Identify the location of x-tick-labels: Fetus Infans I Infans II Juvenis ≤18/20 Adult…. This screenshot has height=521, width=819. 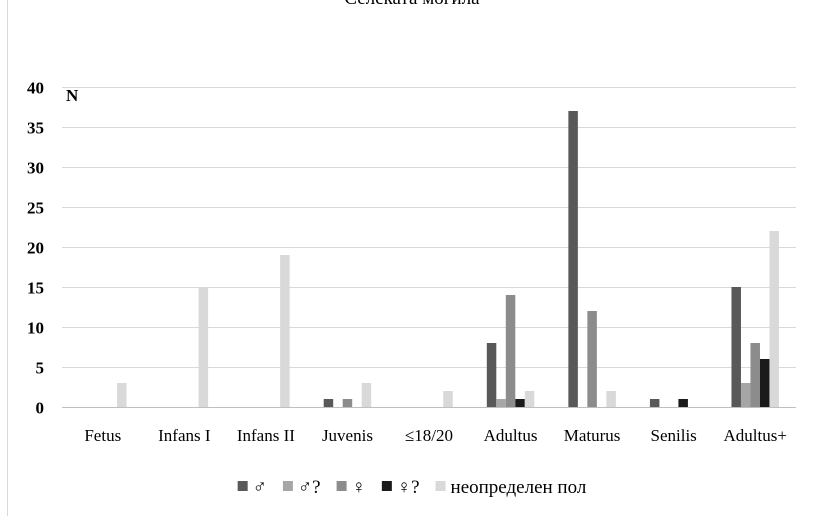
(435, 435).